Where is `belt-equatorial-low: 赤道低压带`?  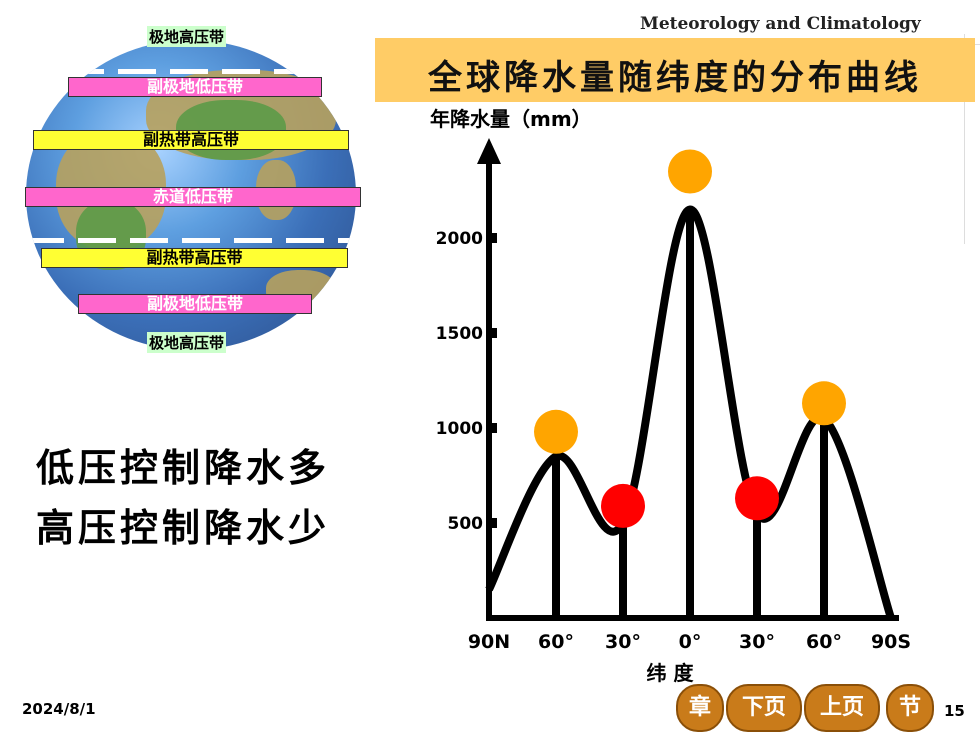
belt-equatorial-low: 赤道低压带 is located at coordinates (193, 197).